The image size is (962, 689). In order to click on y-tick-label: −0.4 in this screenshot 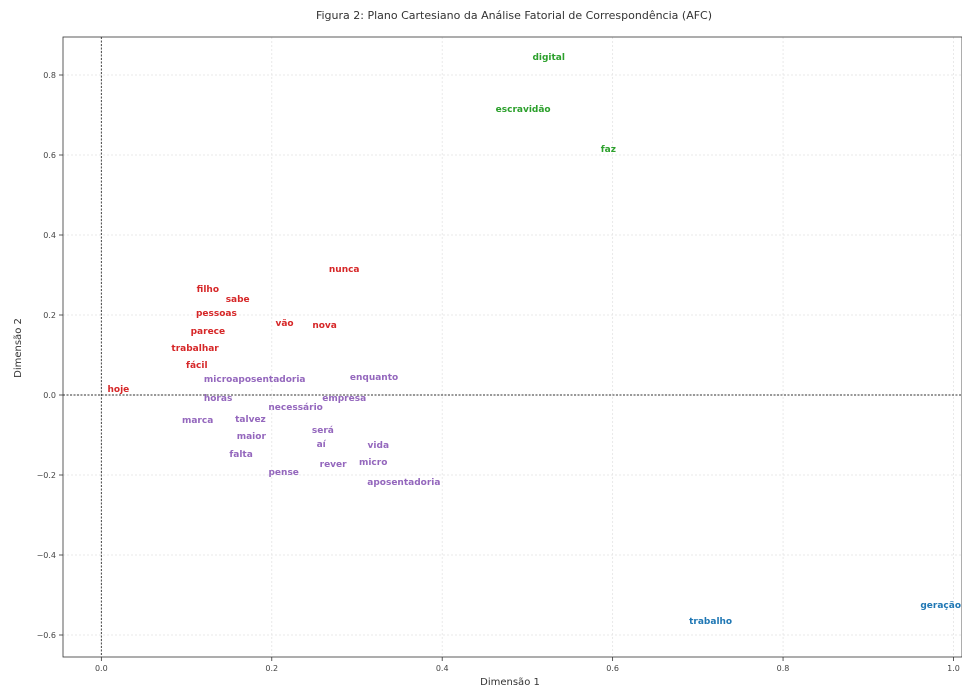, I will do `click(46, 555)`.